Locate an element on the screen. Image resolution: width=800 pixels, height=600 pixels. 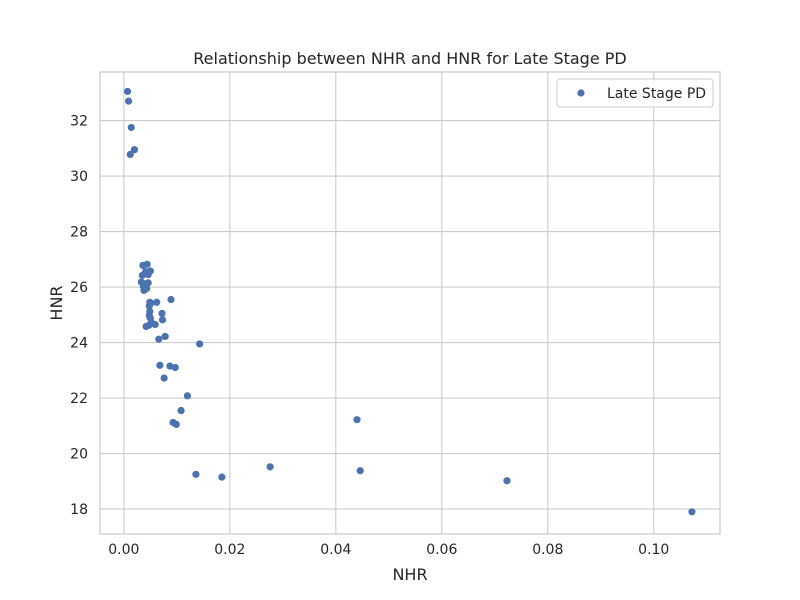
y-axis-label: HNR is located at coordinates (56, 302).